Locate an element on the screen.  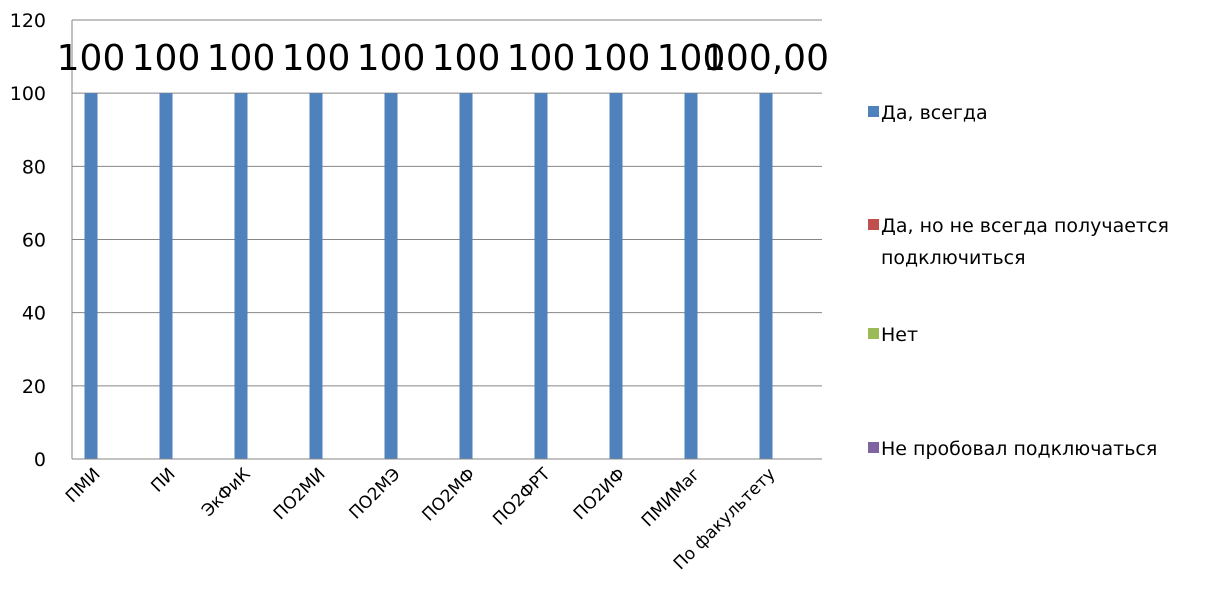
x-category-label: ЭкФиК is located at coordinates (226, 492).